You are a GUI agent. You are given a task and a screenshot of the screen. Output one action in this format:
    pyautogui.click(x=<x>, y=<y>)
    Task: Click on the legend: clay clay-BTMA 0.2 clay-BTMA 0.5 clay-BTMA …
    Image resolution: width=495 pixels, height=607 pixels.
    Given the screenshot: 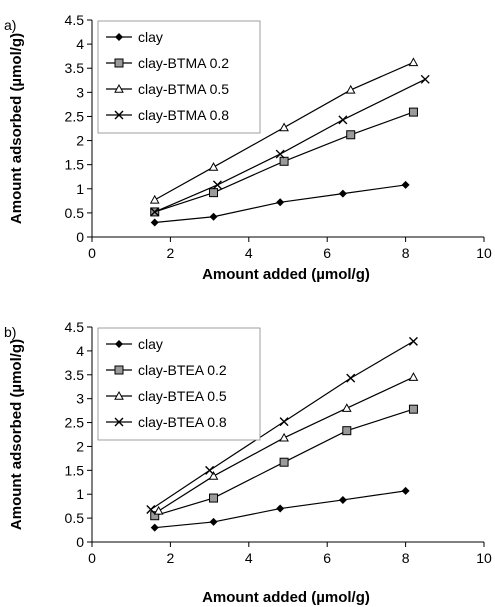 What is the action you would take?
    pyautogui.click(x=179, y=77)
    